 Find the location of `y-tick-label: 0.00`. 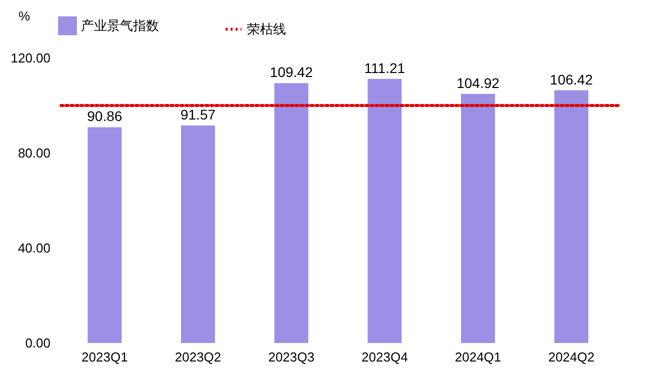

y-tick-label: 0.00 is located at coordinates (37, 343).